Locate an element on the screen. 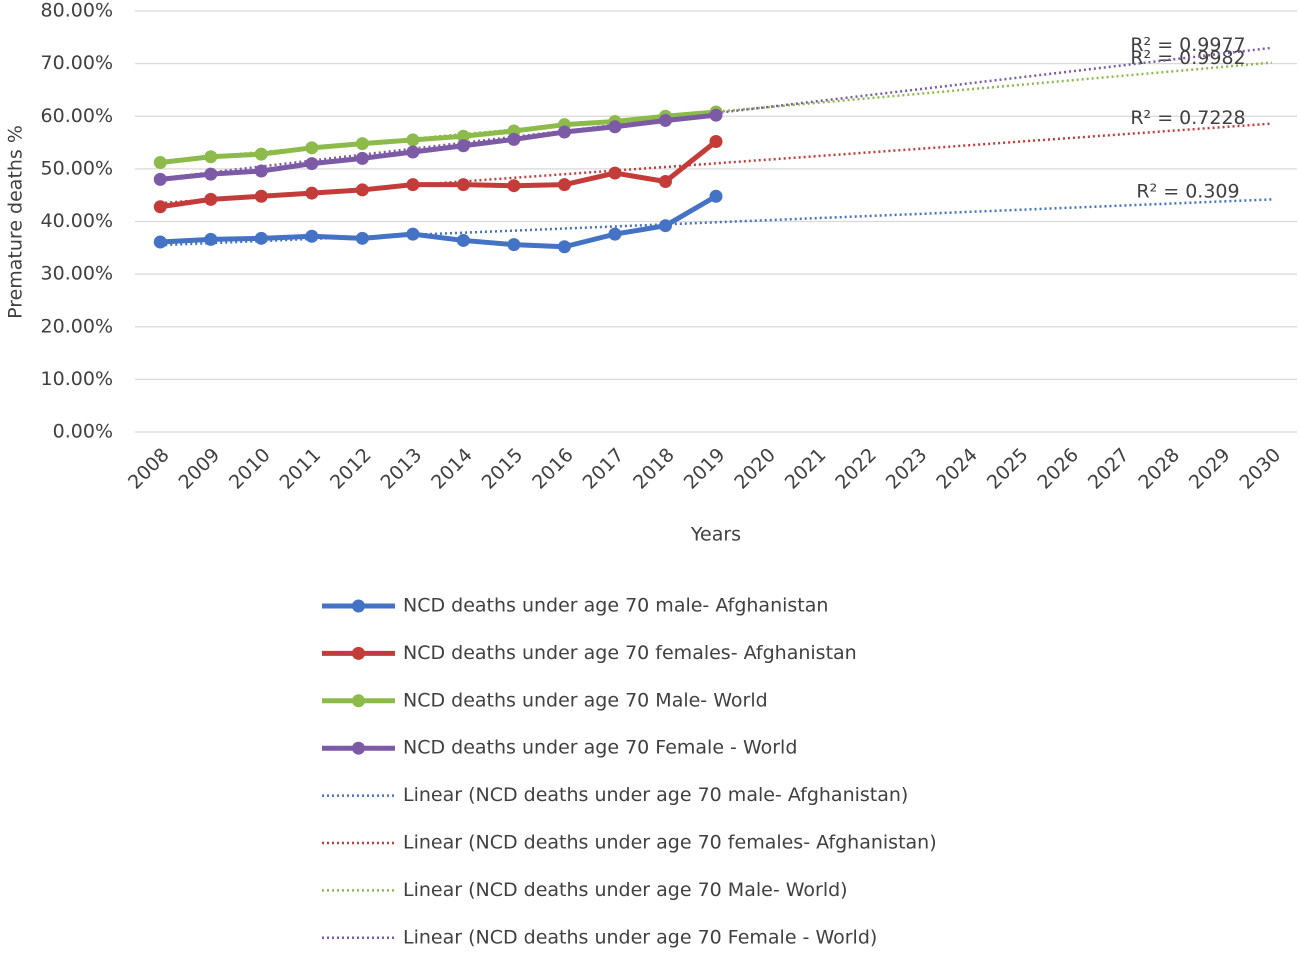  x-tick-label: 2020 is located at coordinates (755, 469).